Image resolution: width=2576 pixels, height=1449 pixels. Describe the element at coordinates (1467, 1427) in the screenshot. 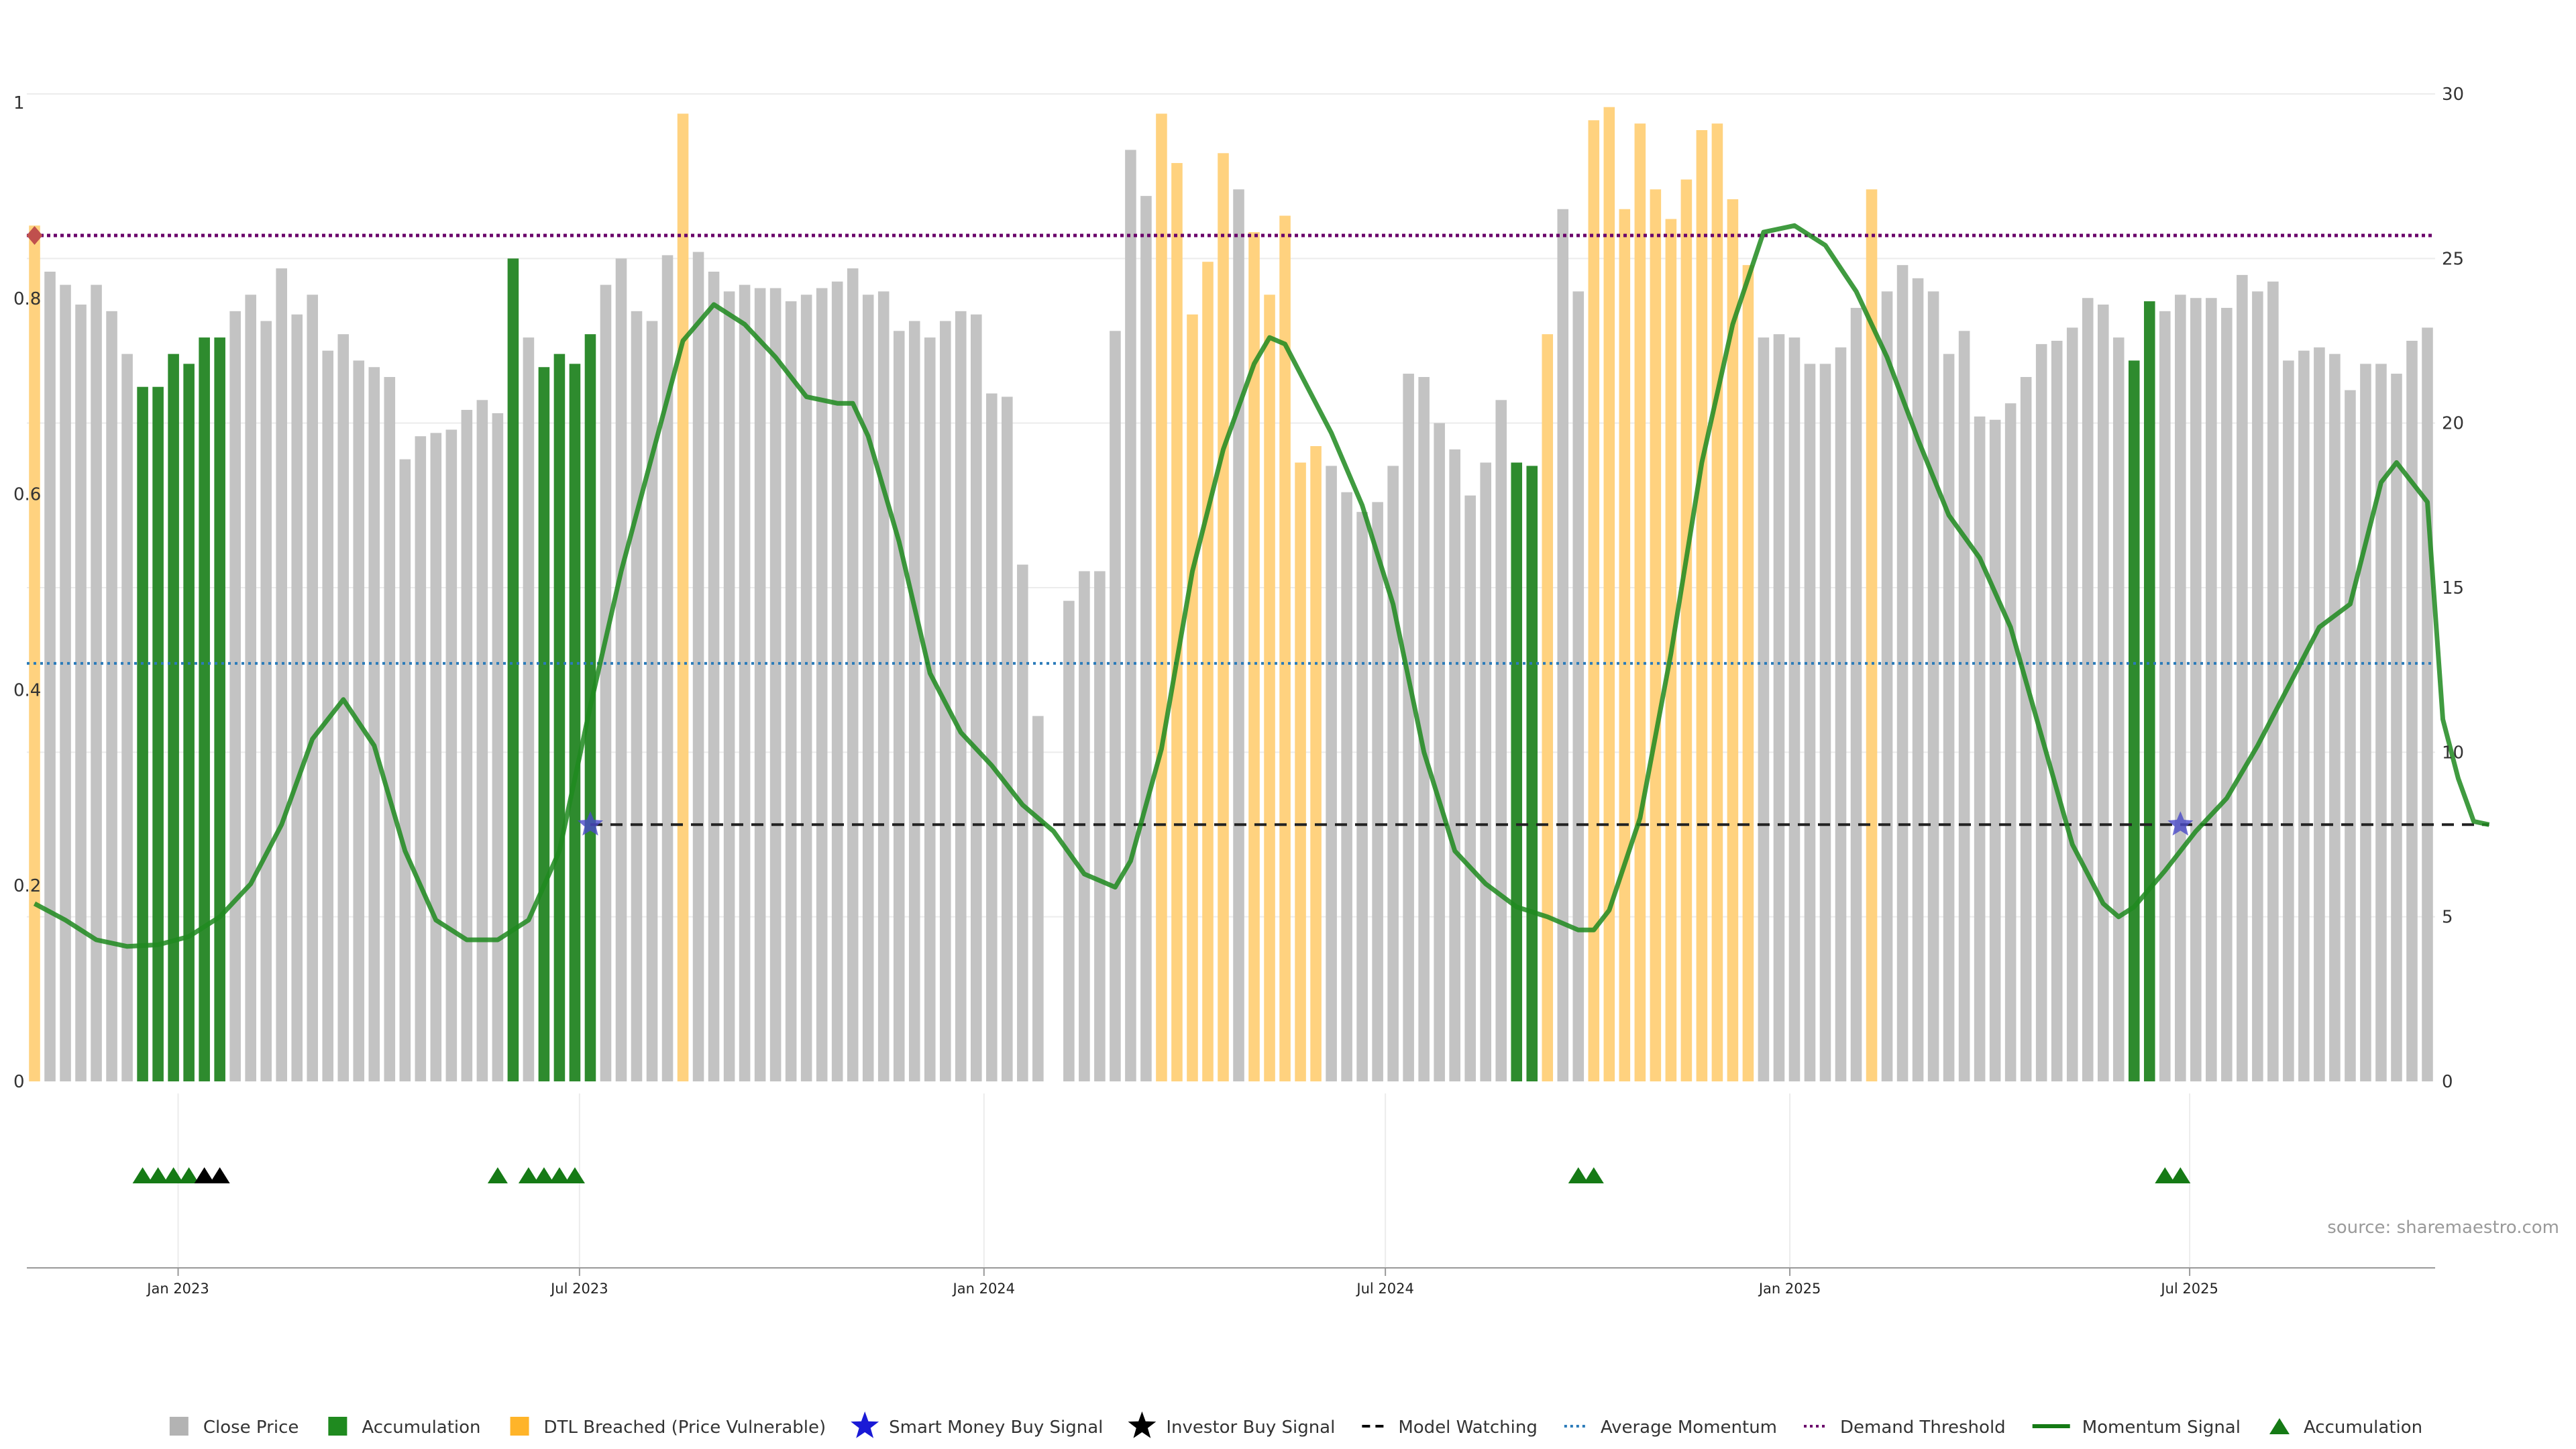

I see `legend-label: Model Watching` at that location.